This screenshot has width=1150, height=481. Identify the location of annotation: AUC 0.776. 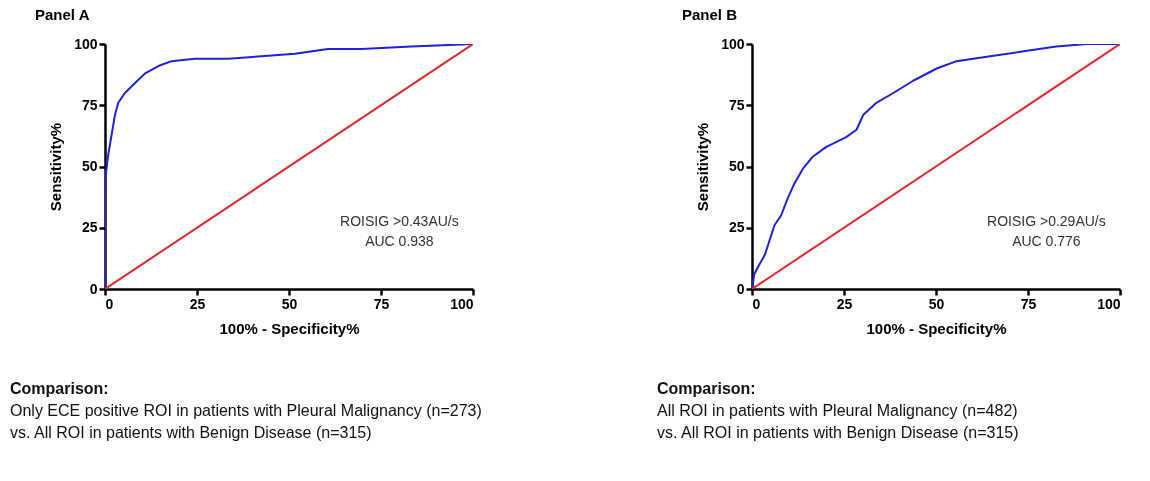
(1046, 240).